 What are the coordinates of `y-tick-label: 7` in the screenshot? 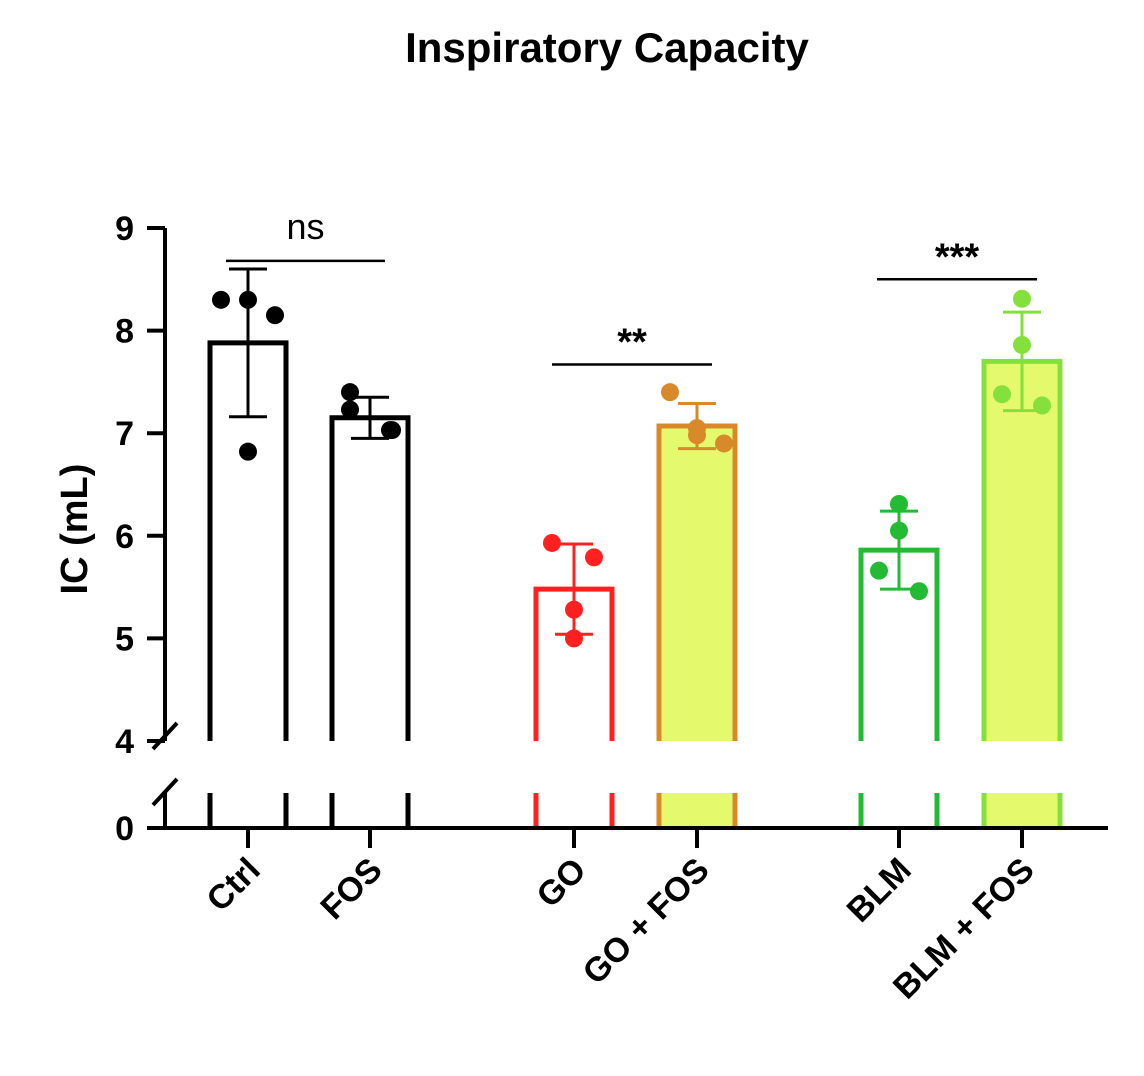 It's located at (124, 434).